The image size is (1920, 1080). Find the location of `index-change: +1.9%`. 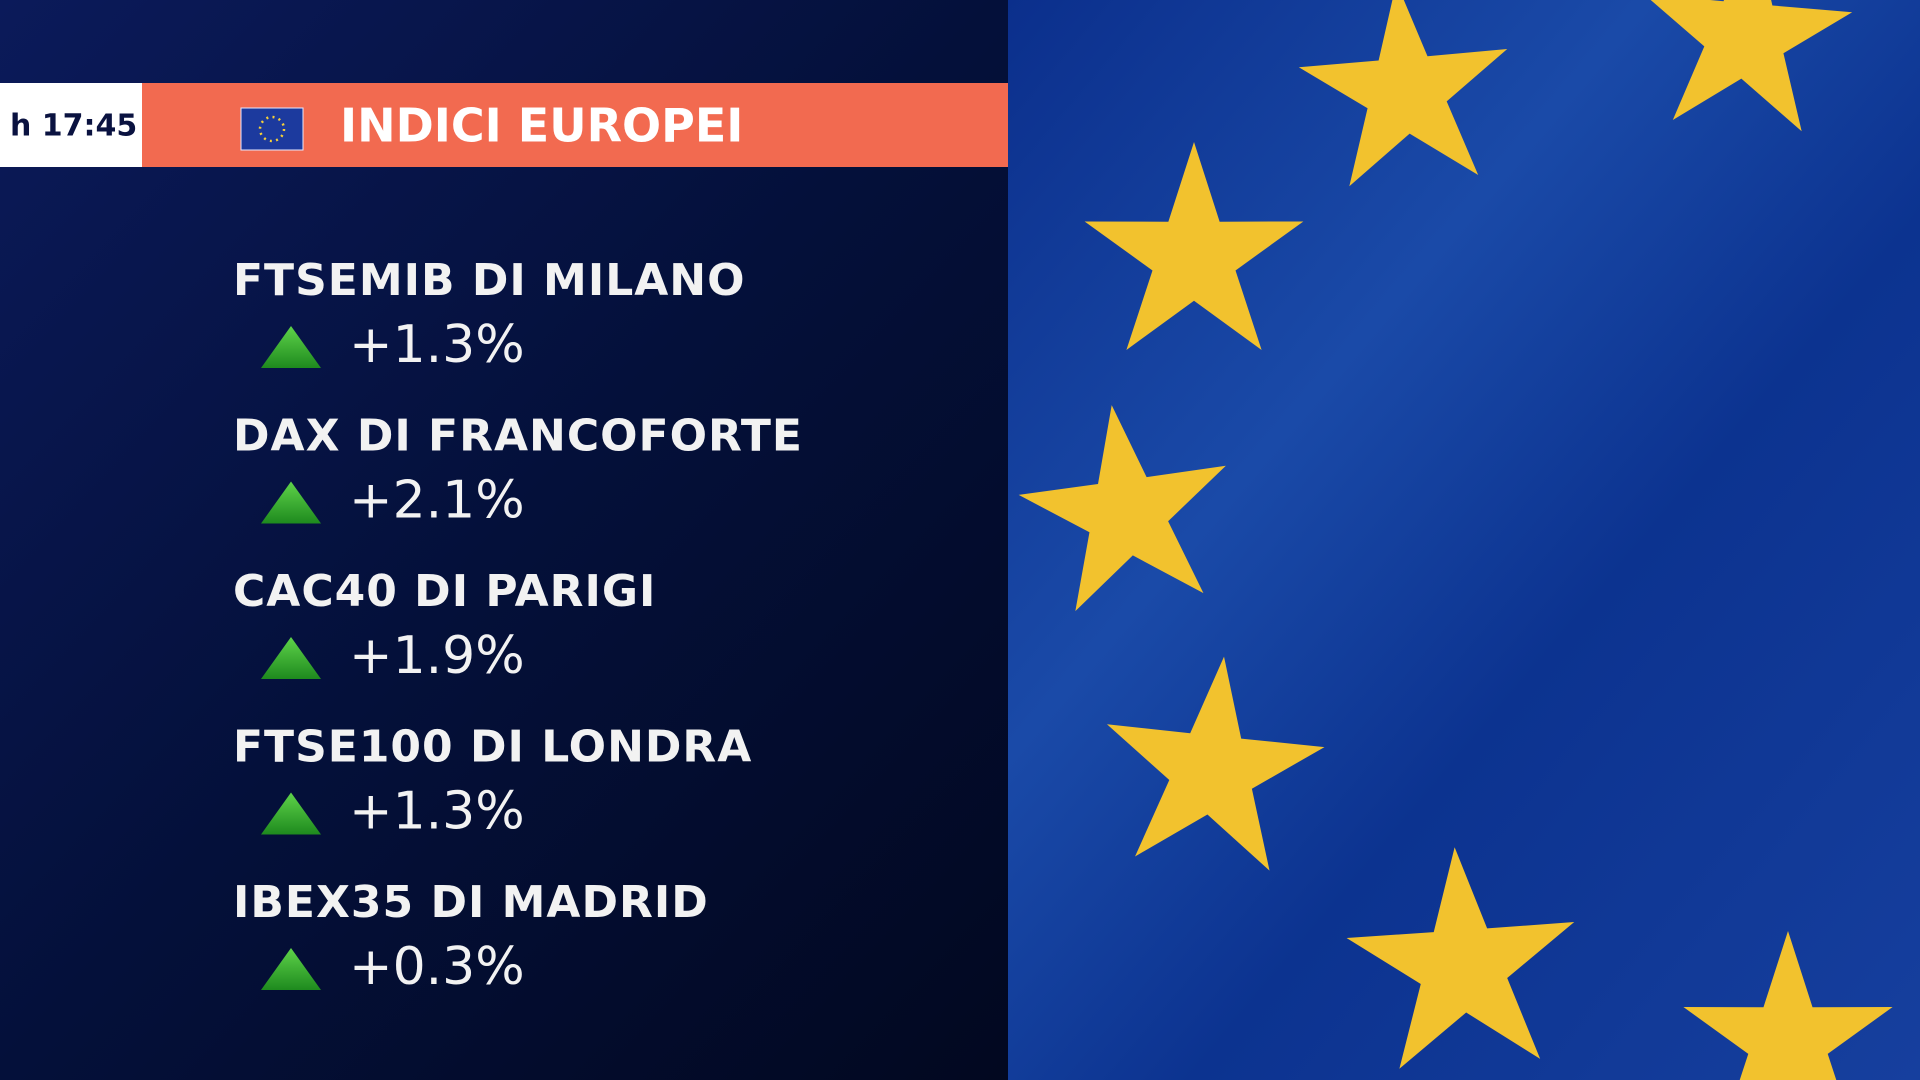

index-change: +1.9% is located at coordinates (437, 656).